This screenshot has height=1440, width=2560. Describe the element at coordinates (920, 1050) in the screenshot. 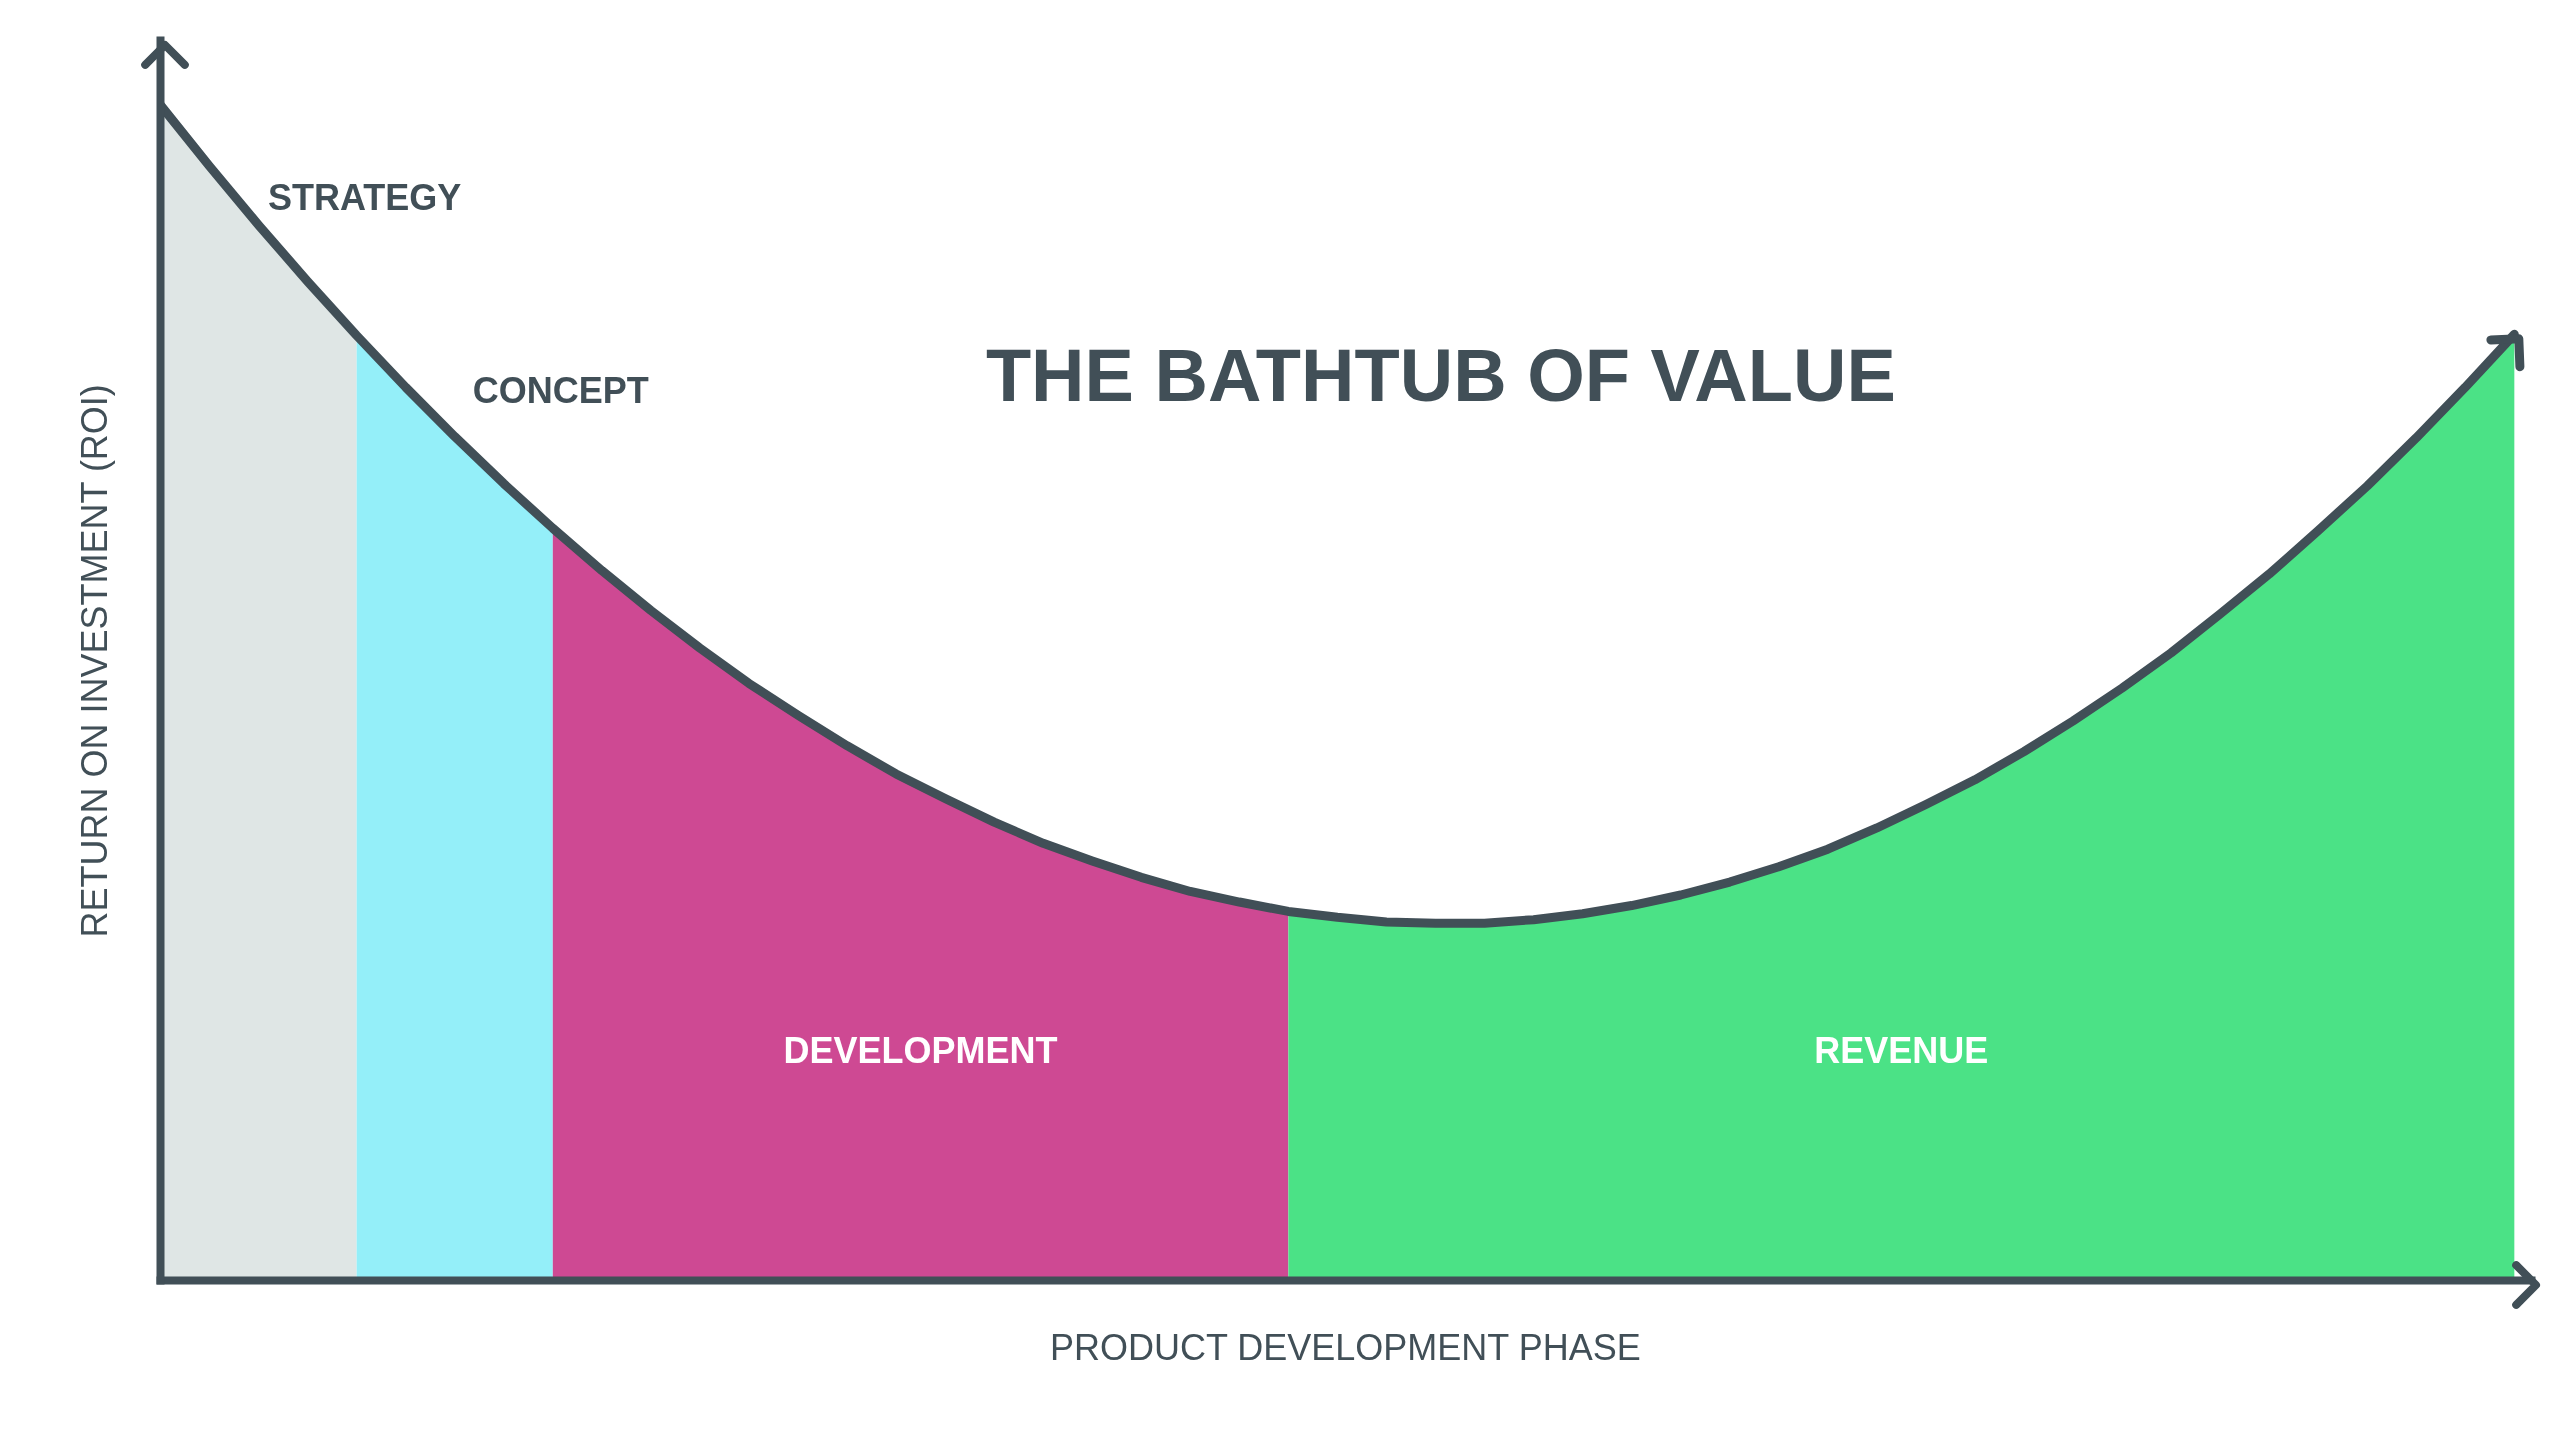

I see `series-label: DEVELOPMENT` at that location.